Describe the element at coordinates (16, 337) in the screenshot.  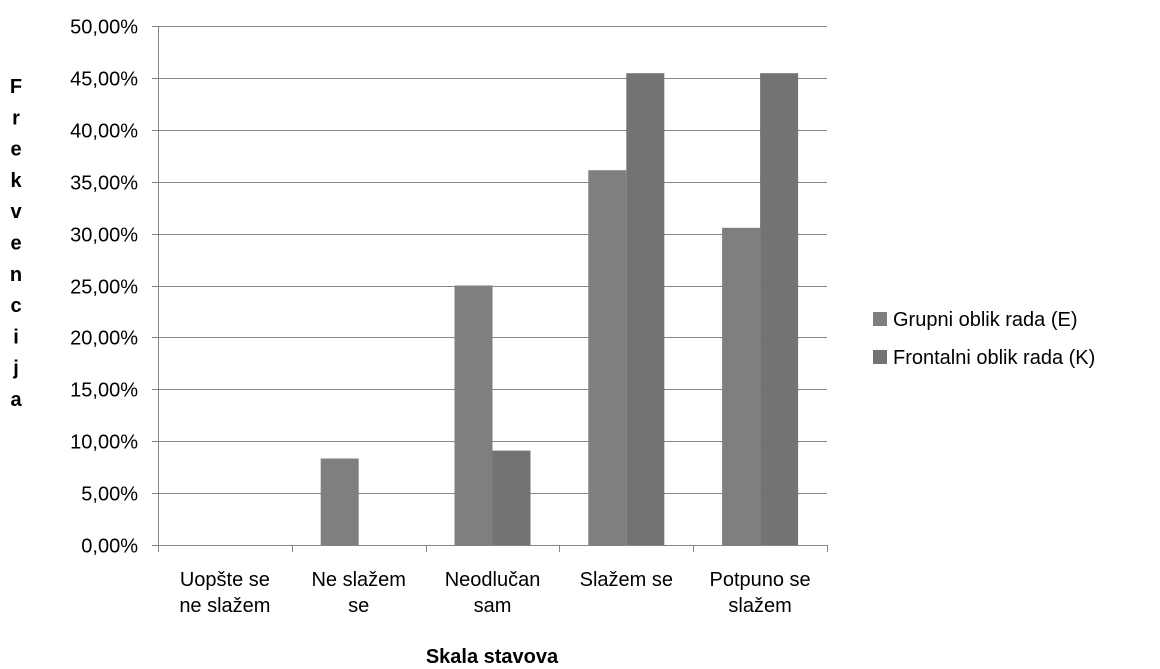
I see `y-axis-title-letter: i` at that location.